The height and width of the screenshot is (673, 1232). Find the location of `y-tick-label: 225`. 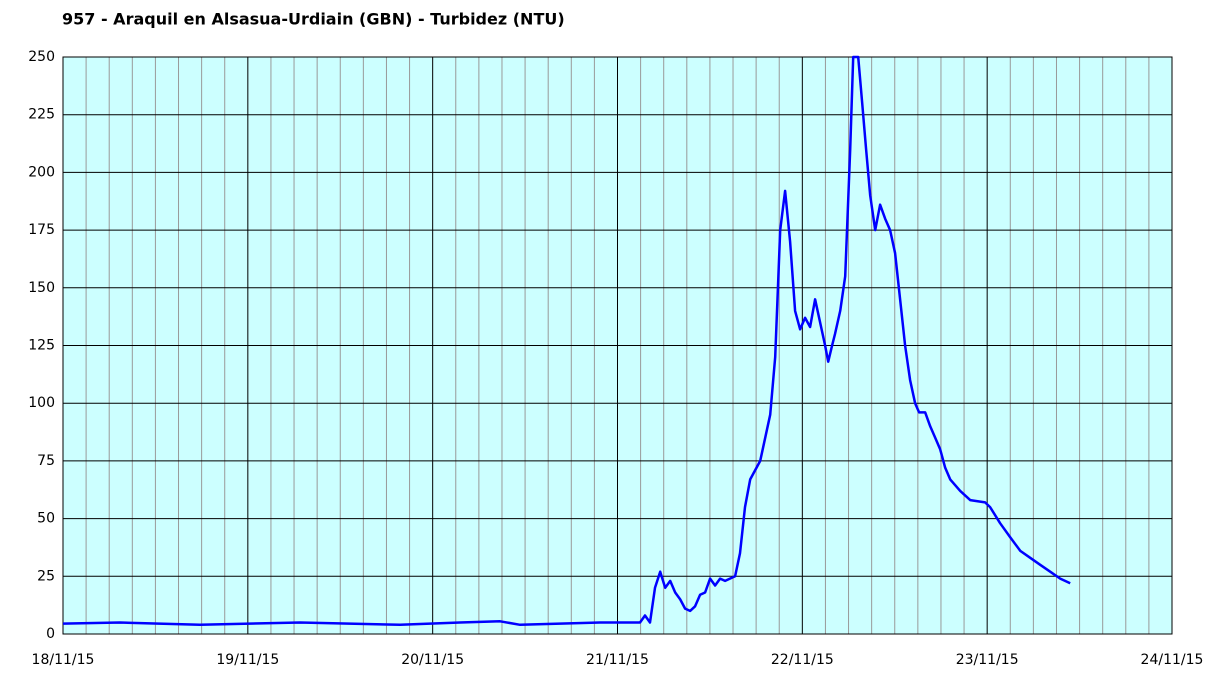

y-tick-label: 225 is located at coordinates (41, 115).